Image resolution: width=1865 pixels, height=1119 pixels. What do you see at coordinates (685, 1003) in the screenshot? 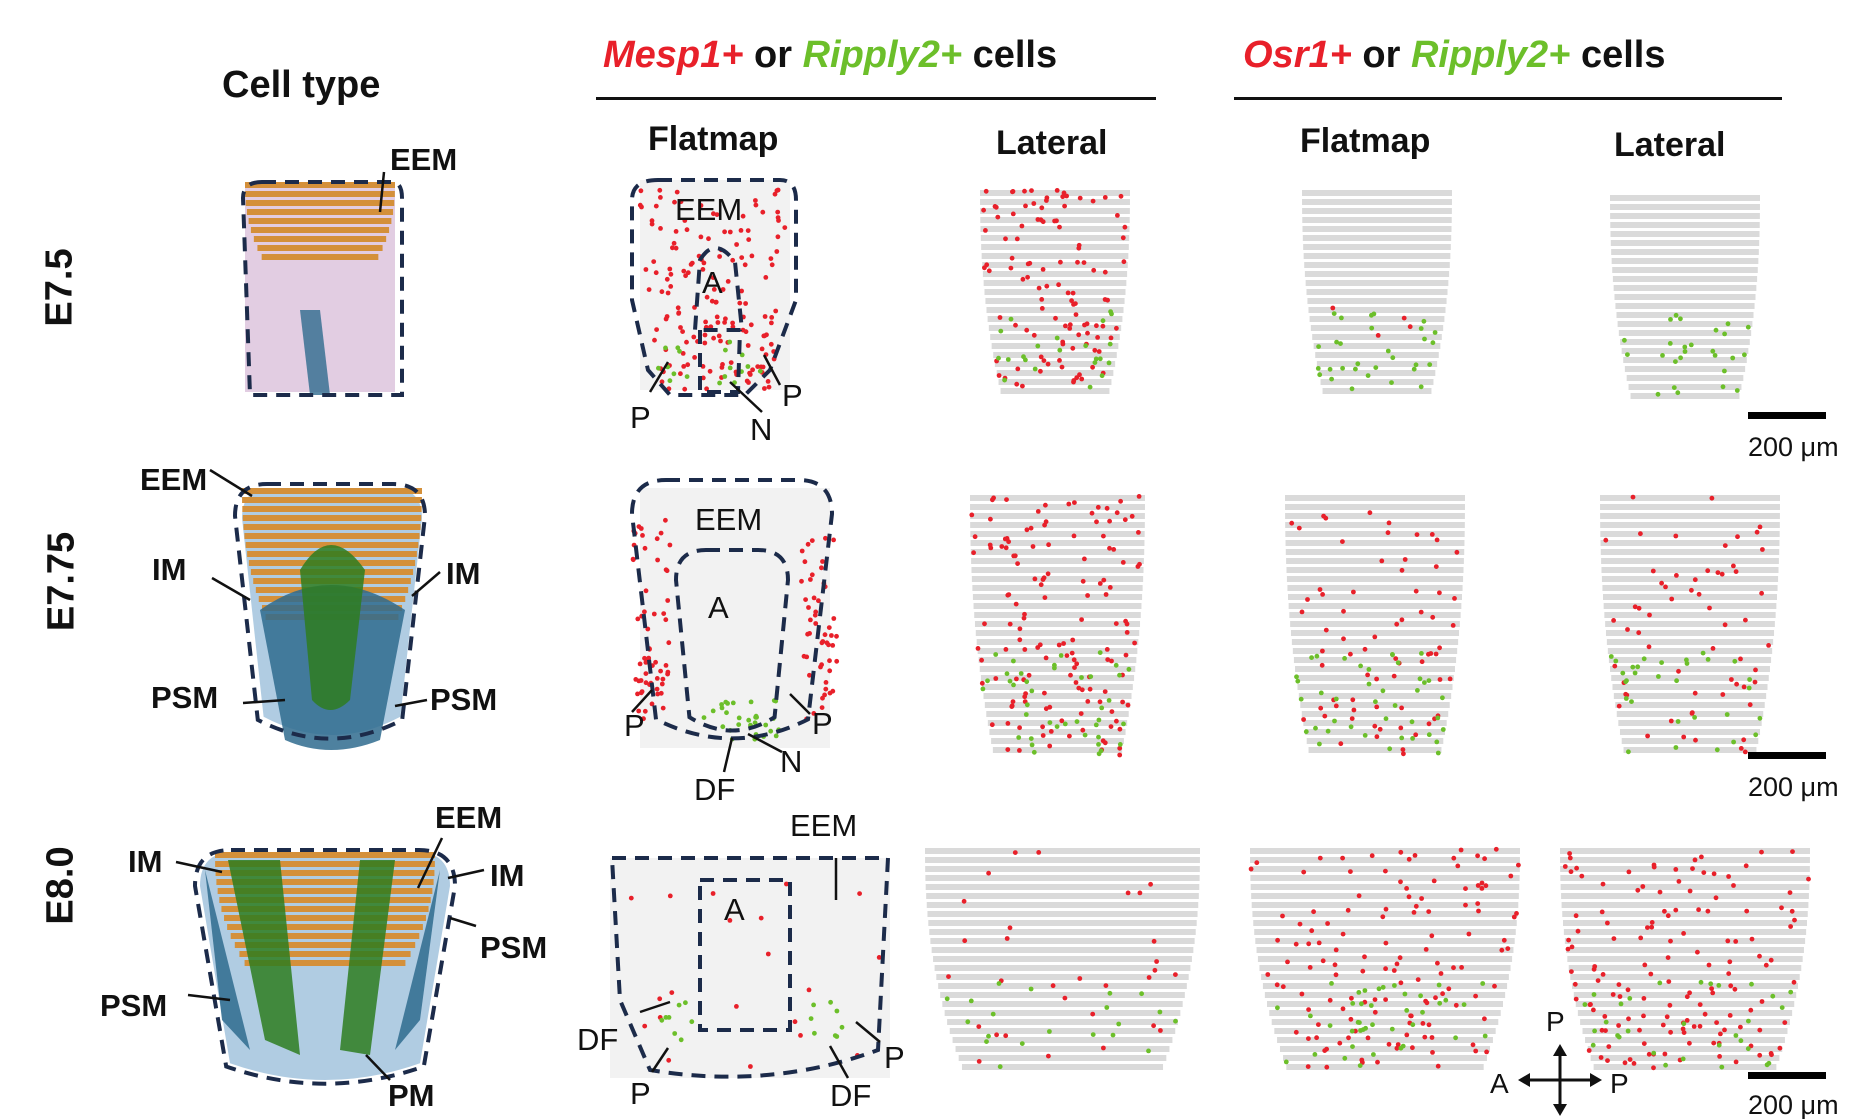
I see `flatmap-e80-ripply-left-dot` at bounding box center [685, 1003].